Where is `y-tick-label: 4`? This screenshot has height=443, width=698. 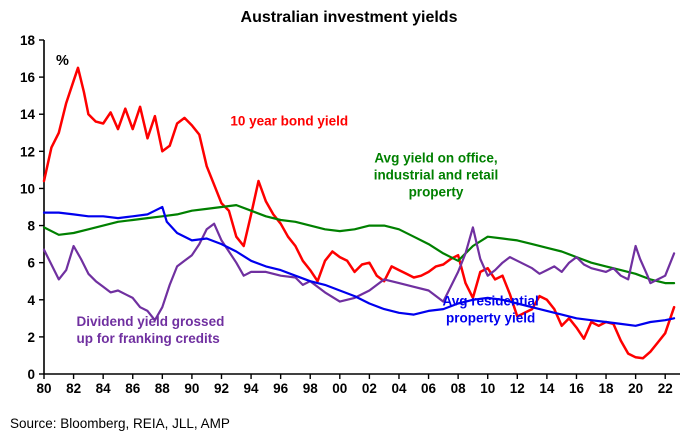
y-tick-label: 4 is located at coordinates (31, 300).